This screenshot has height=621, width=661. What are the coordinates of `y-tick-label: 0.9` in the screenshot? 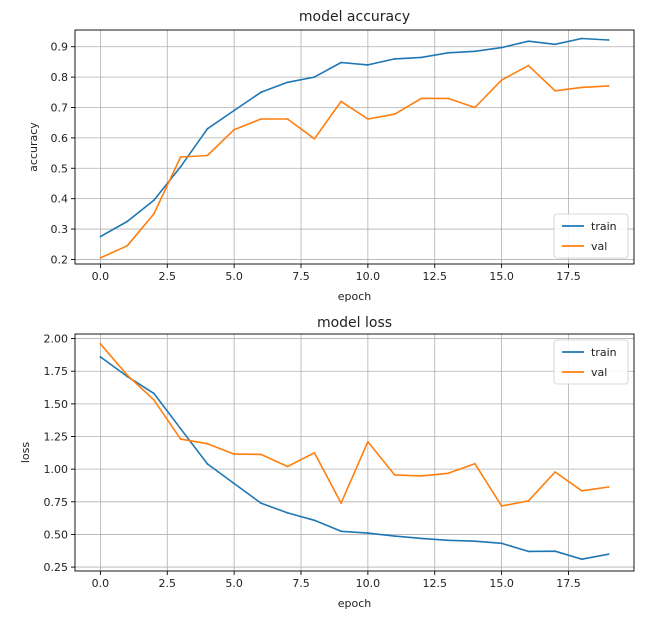 It's located at (60, 47).